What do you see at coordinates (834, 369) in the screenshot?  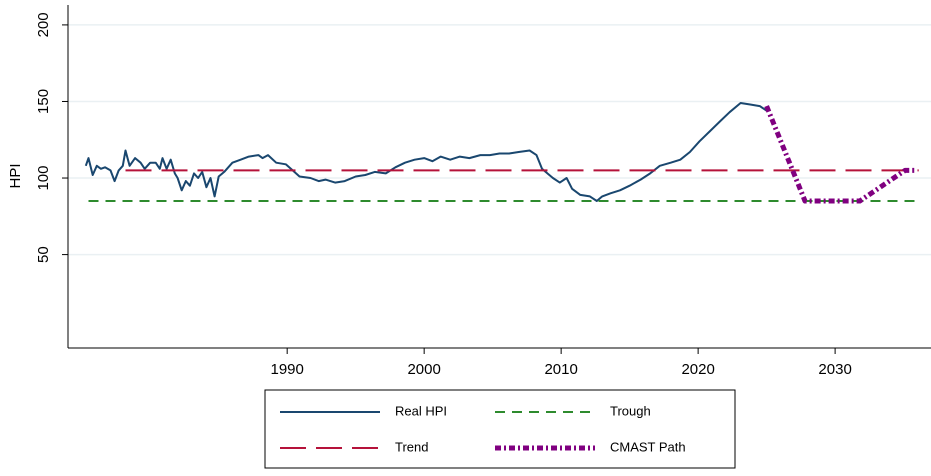 I see `x-tick-label: 2030` at bounding box center [834, 369].